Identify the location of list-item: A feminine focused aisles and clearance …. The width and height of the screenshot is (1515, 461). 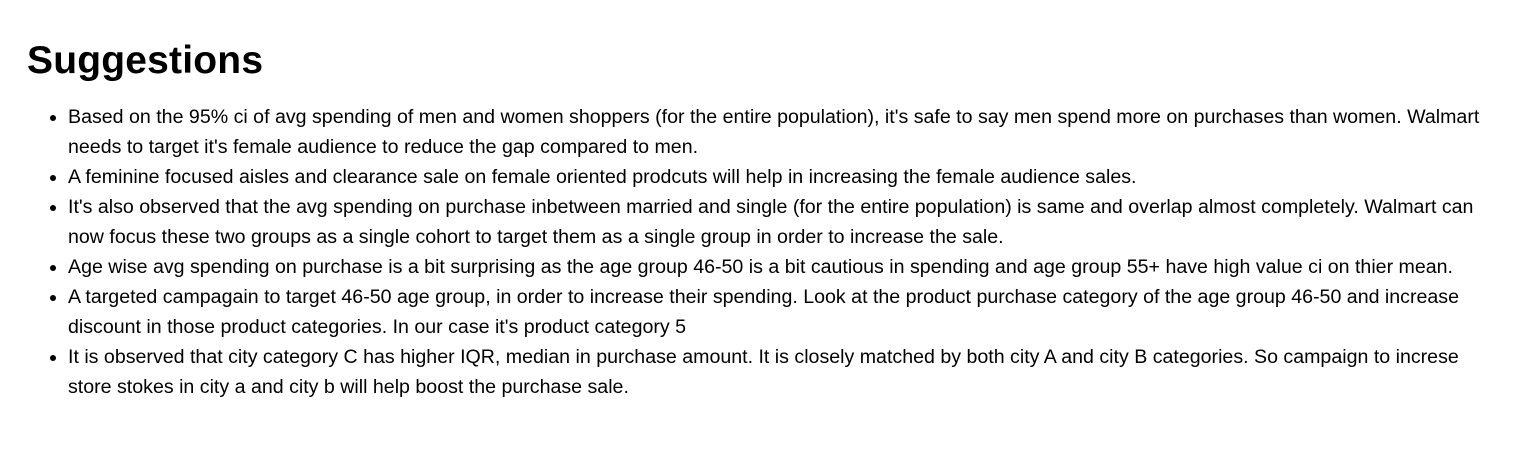
(787, 177).